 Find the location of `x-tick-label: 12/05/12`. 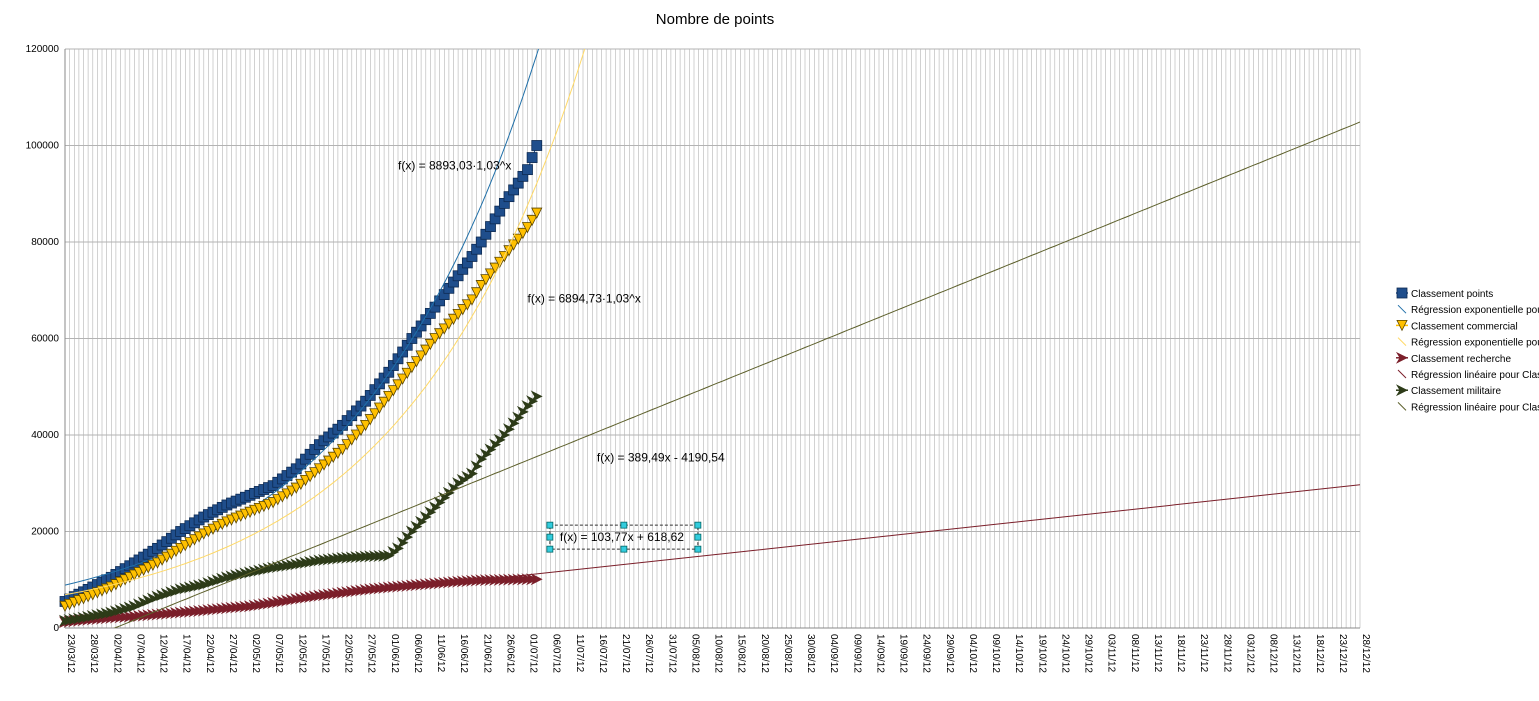

x-tick-label: 12/05/12 is located at coordinates (301, 653).